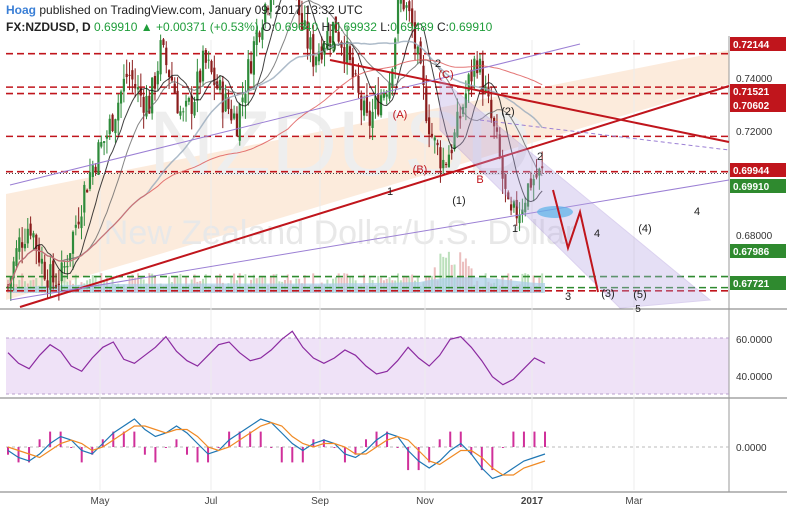  What do you see at coordinates (420, 170) in the screenshot?
I see `wave-label: (B)` at bounding box center [420, 170].